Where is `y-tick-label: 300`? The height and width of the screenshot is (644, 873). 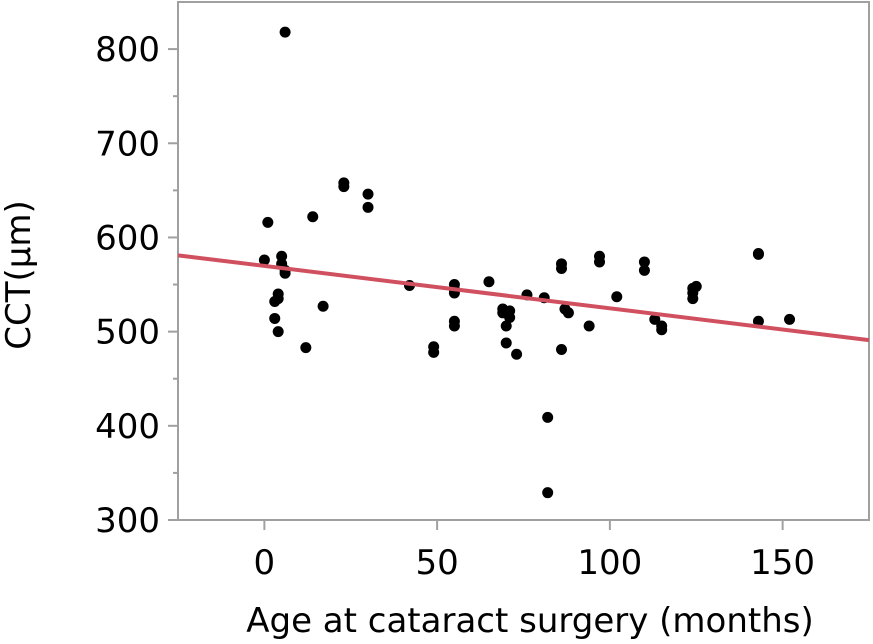
y-tick-label: 300 is located at coordinates (127, 521).